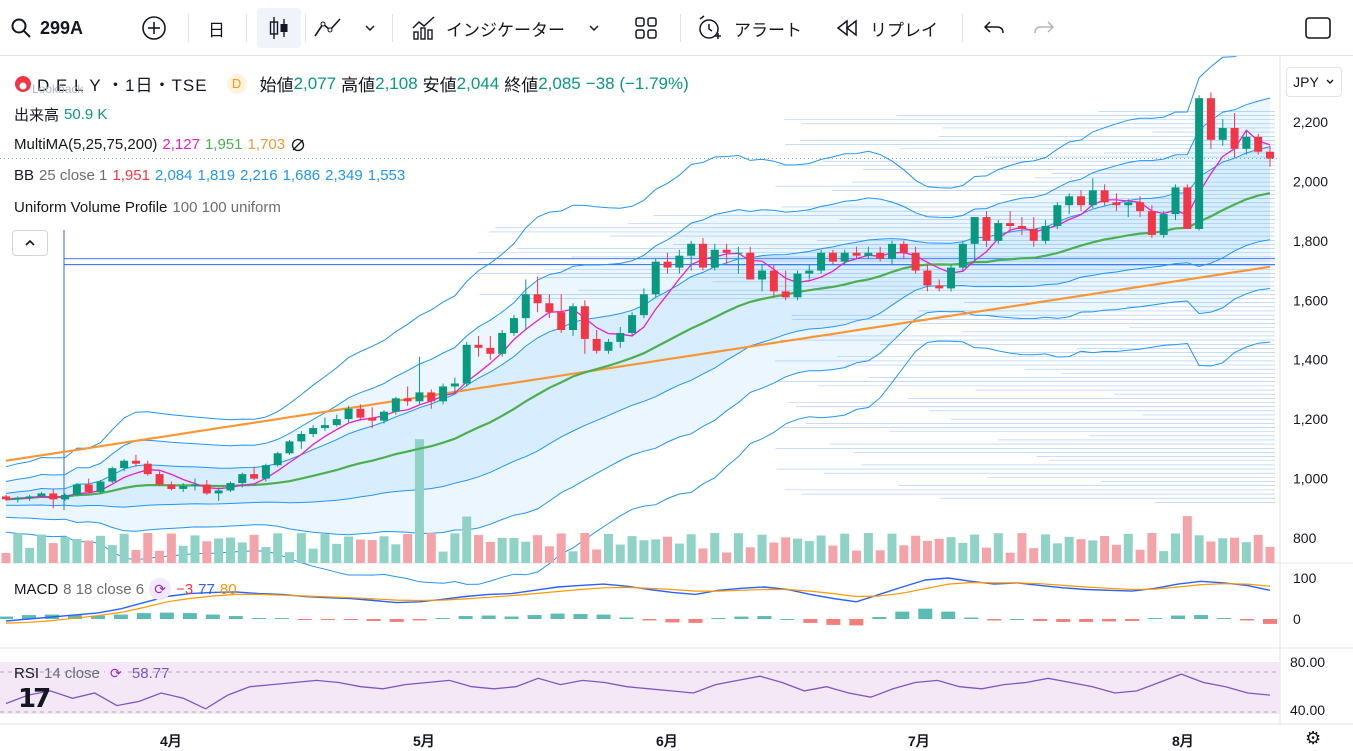 The height and width of the screenshot is (751, 1353). What do you see at coordinates (30, 243) in the screenshot?
I see `collapse-legend-button` at bounding box center [30, 243].